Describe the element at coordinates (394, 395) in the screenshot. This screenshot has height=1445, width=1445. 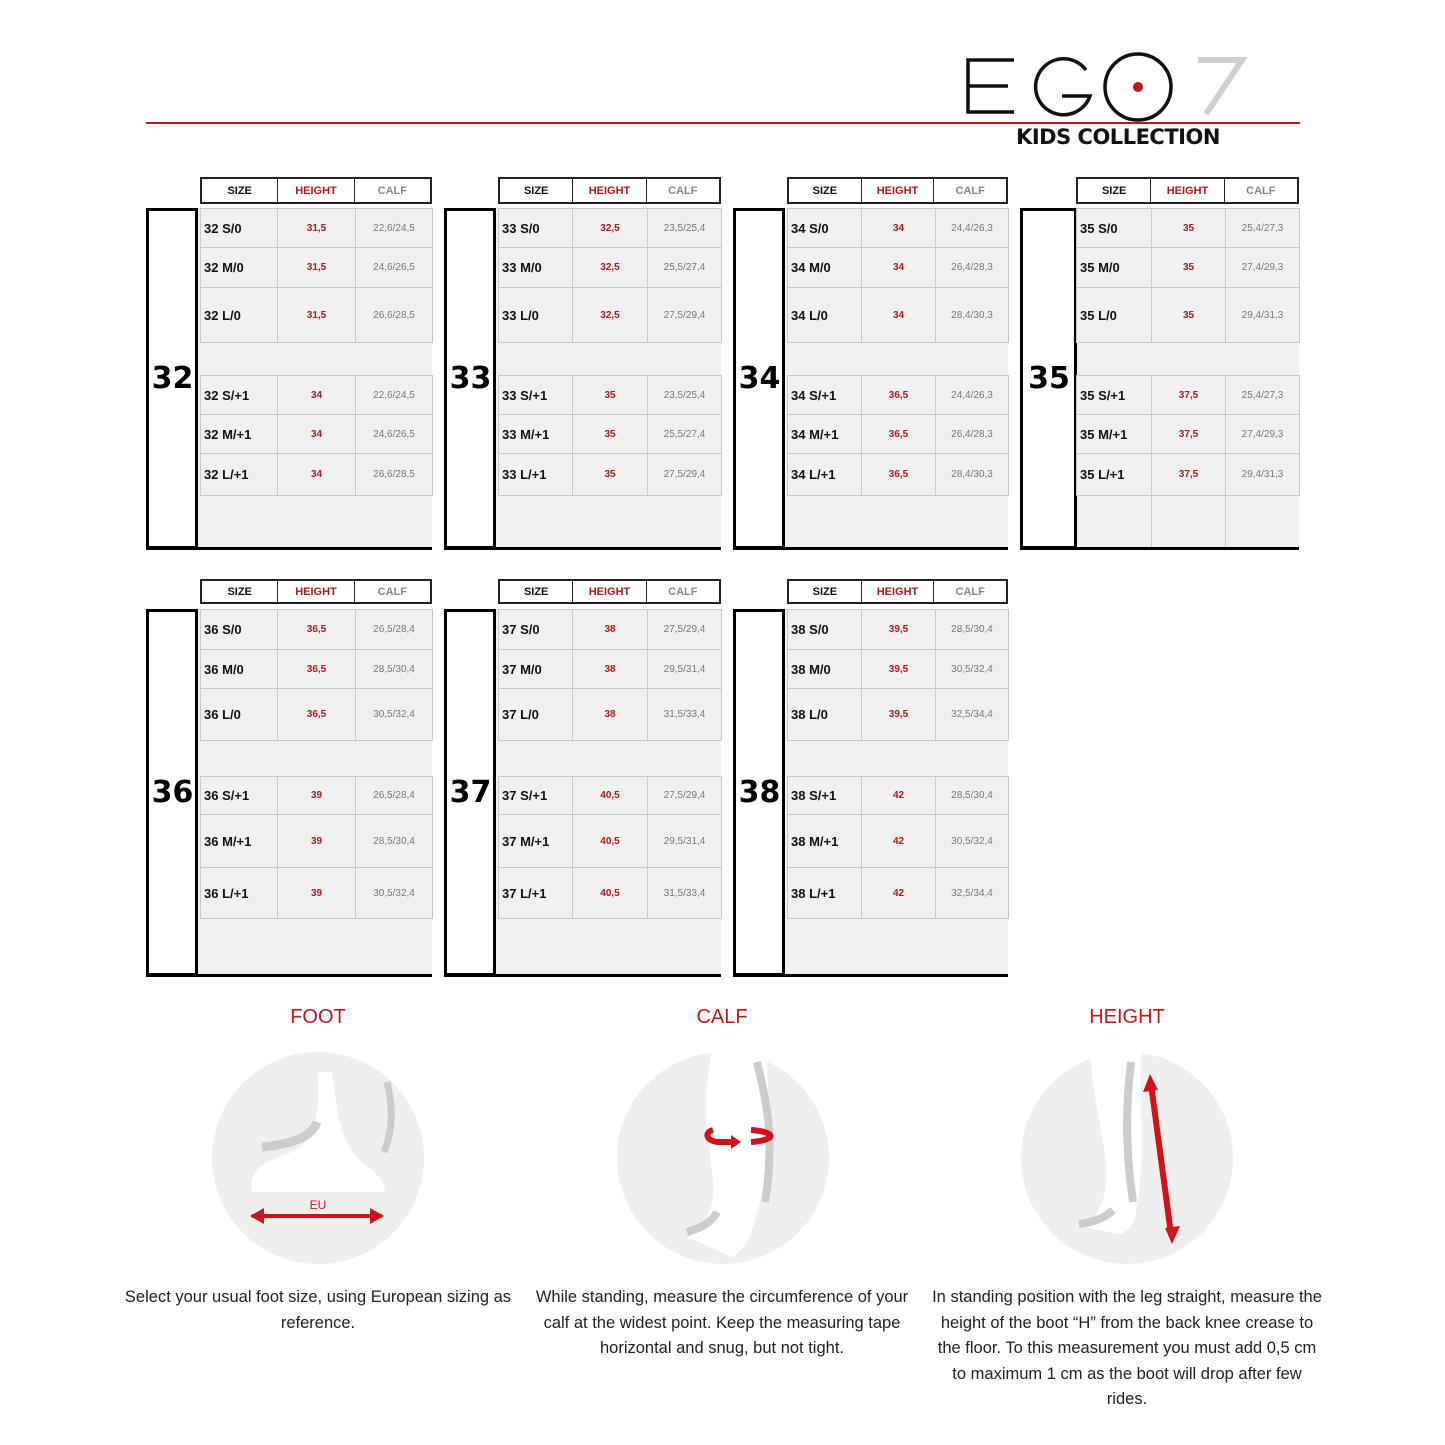
I see `calf-cell: 22,6/24,5` at that location.